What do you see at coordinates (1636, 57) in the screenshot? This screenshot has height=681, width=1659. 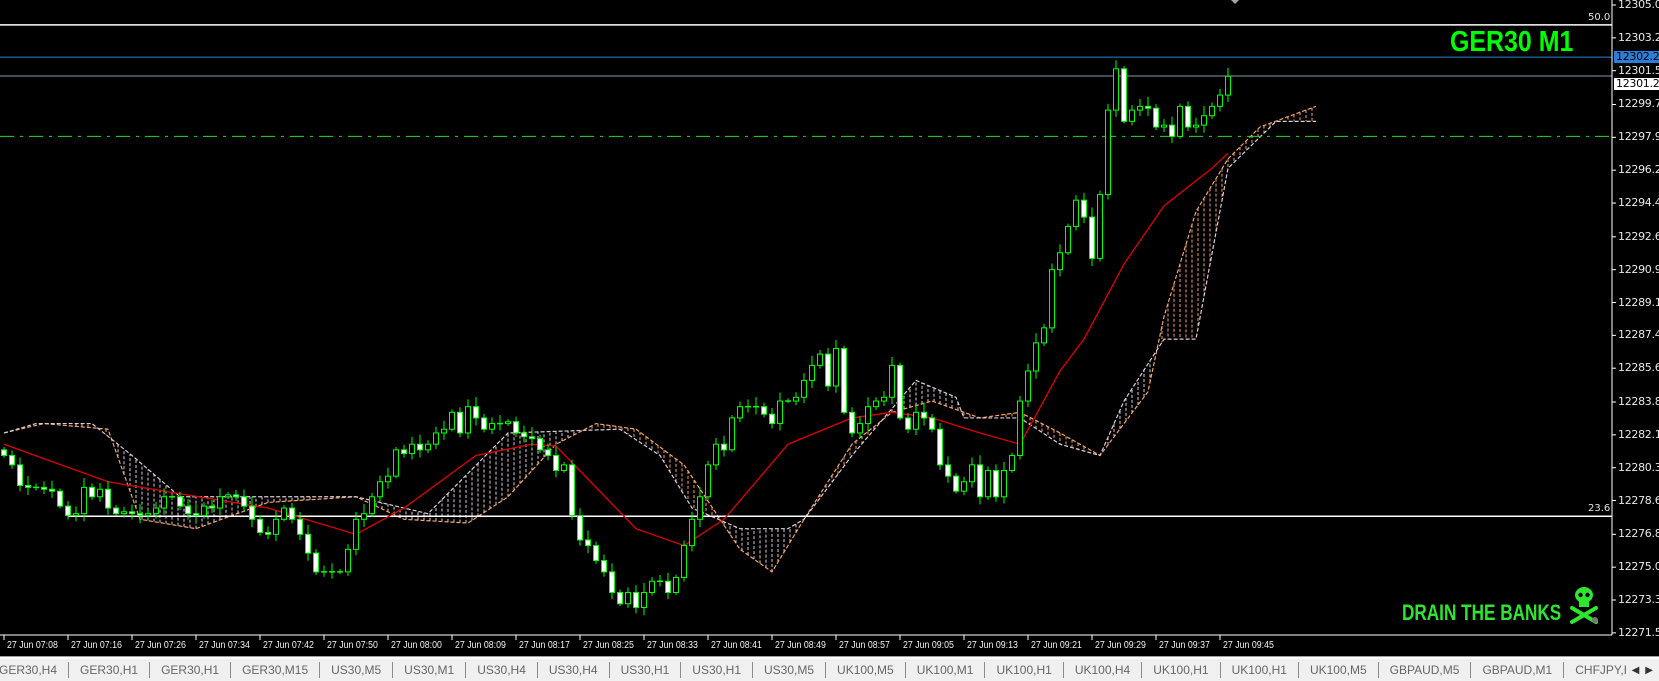 I see `bid-price-label: 12302.22` at bounding box center [1636, 57].